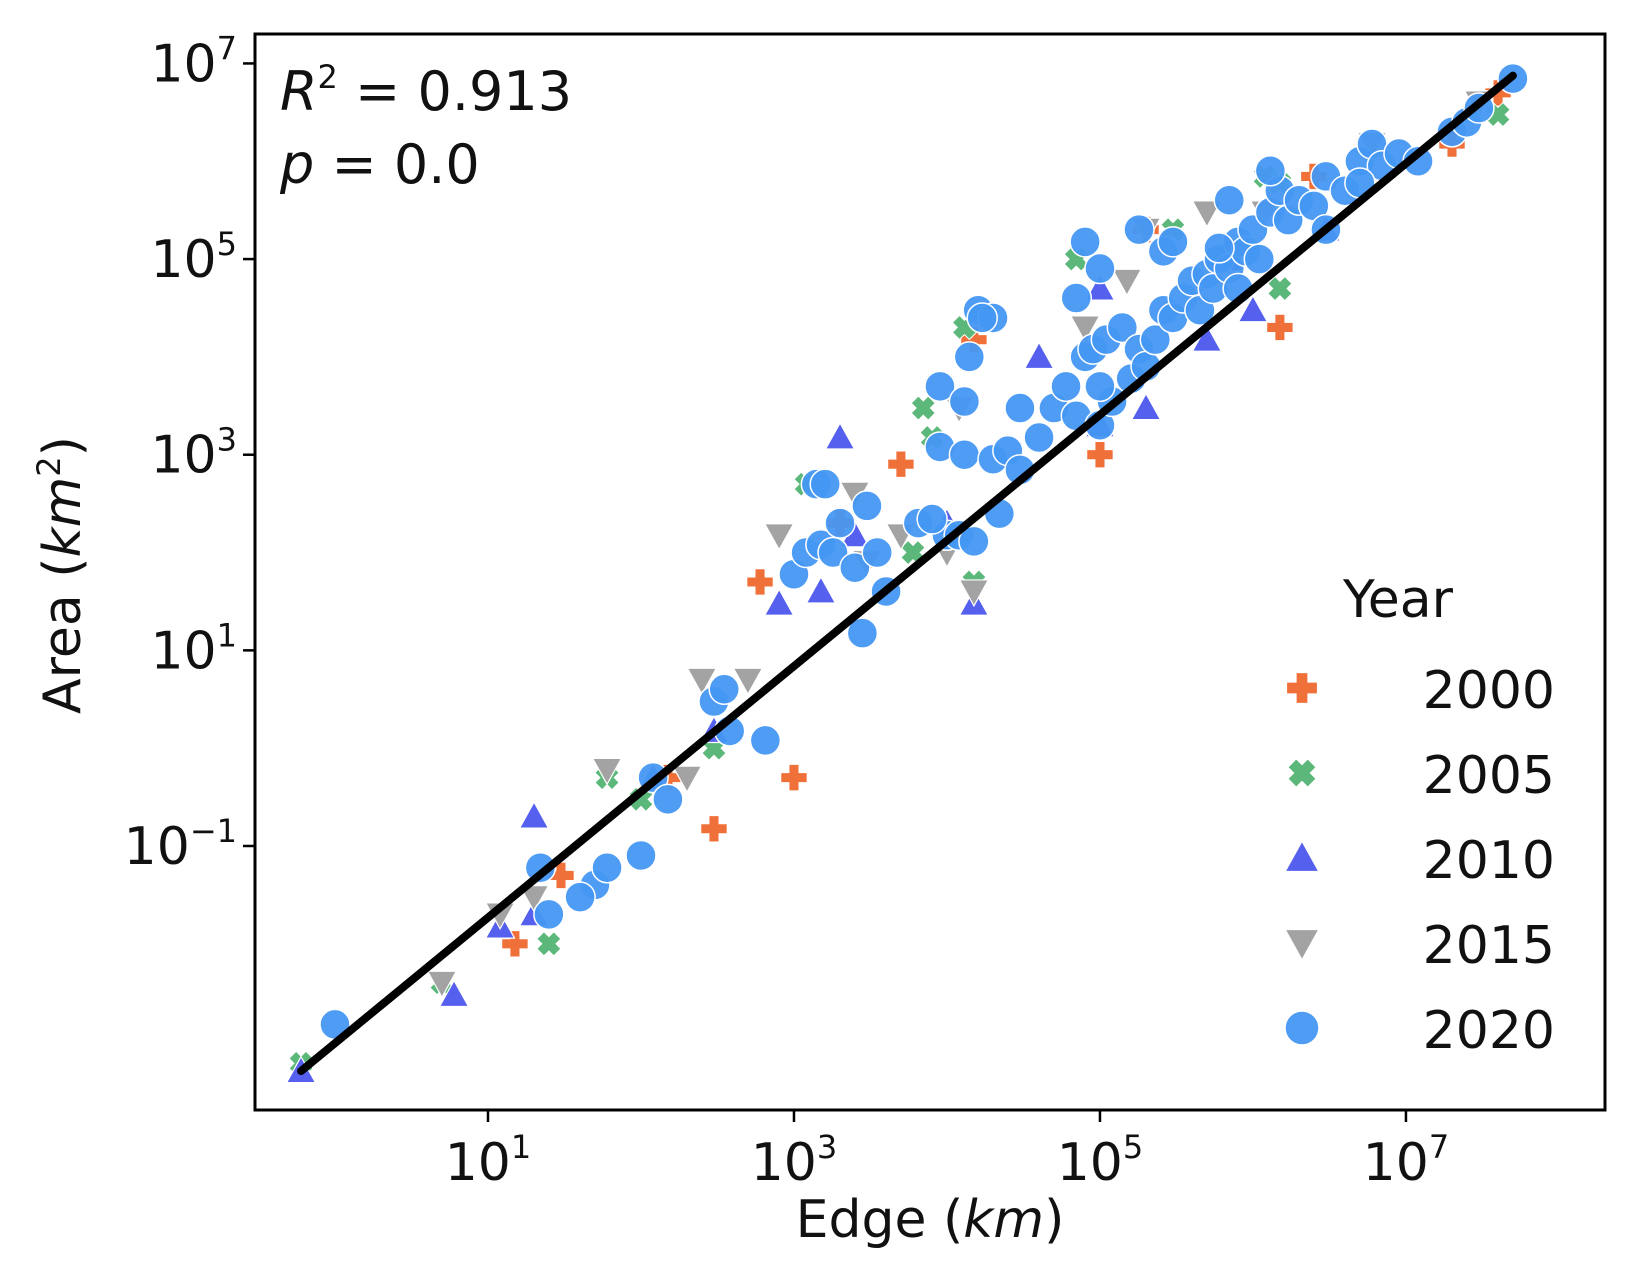 The height and width of the screenshot is (1280, 1636). What do you see at coordinates (379, 164) in the screenshot?
I see `p-value-annotation: p = 0.0` at bounding box center [379, 164].